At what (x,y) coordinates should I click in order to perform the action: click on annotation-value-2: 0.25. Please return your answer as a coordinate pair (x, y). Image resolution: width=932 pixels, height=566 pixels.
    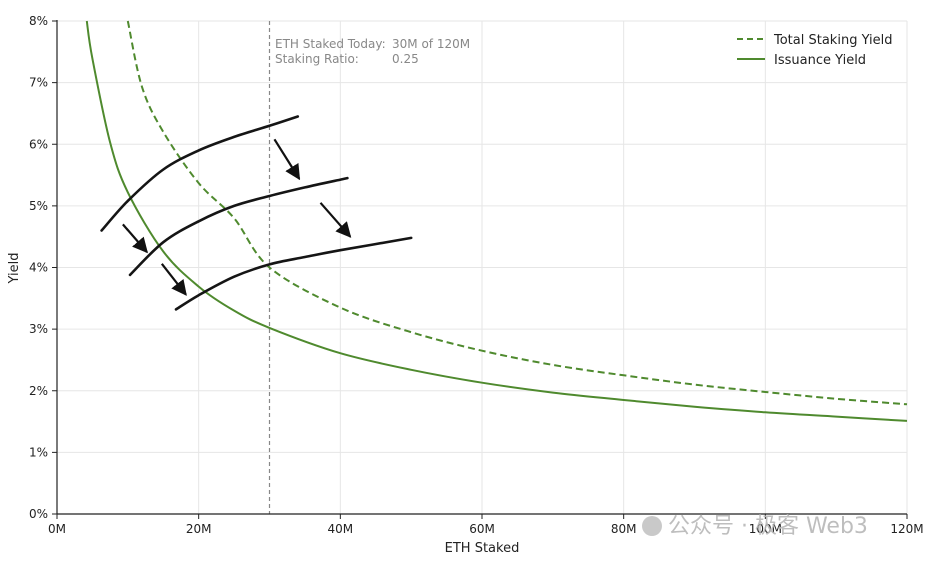
    Looking at the image, I should click on (405, 59).